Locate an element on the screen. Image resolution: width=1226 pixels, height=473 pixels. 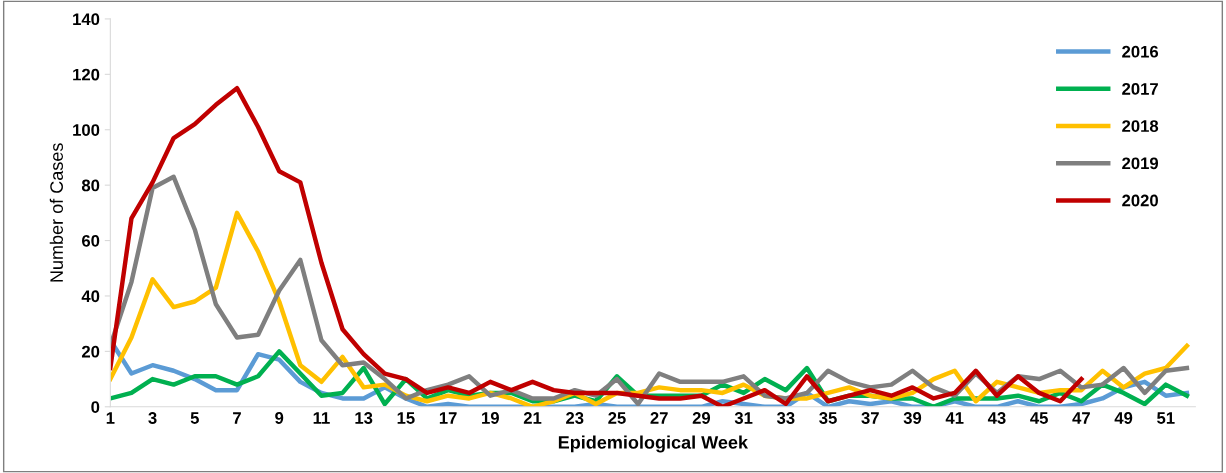
x-tick-label: 29 is located at coordinates (701, 418).